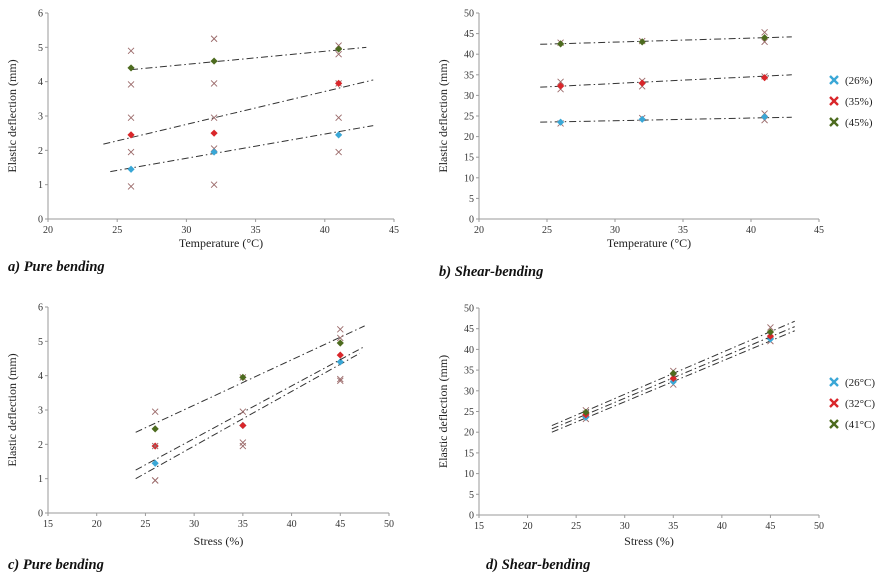  What do you see at coordinates (221, 243) in the screenshot?
I see `x-axis-label: Temperature (°C)` at bounding box center [221, 243].